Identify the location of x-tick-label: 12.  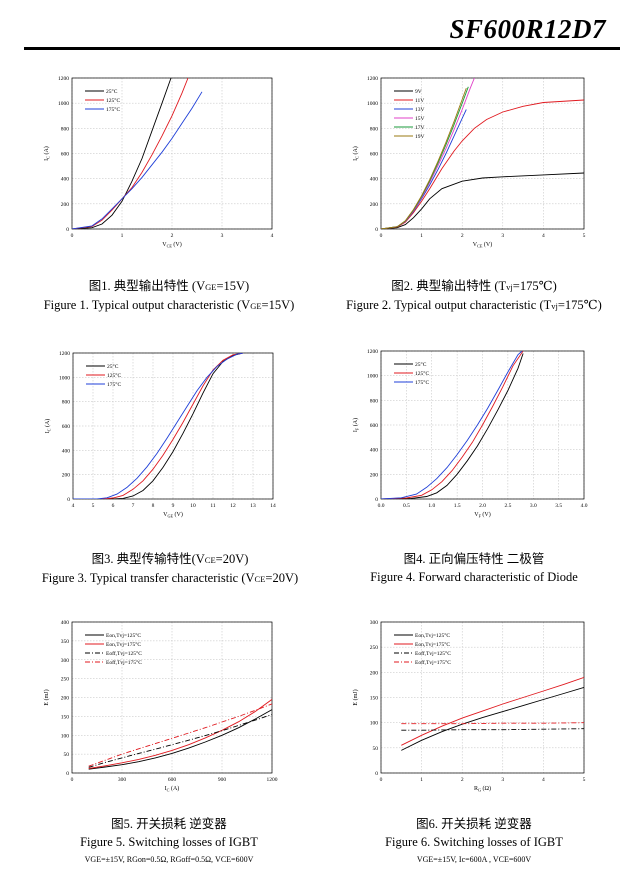
(233, 506).